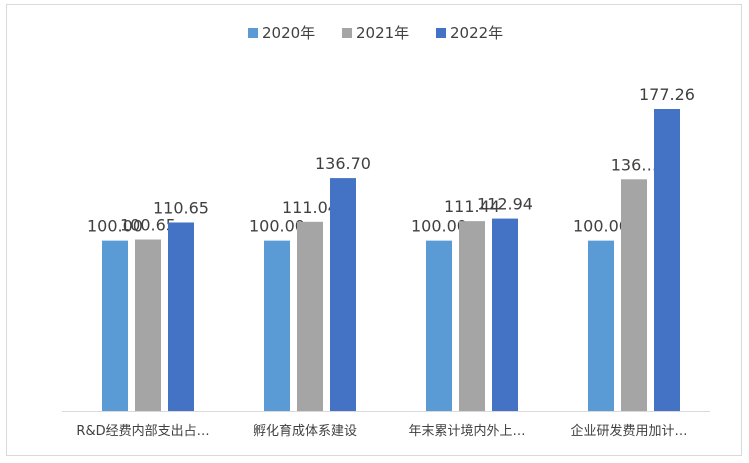 This screenshot has width=749, height=463. What do you see at coordinates (476, 33) in the screenshot?
I see `legend-label-3: 2022年` at bounding box center [476, 33].